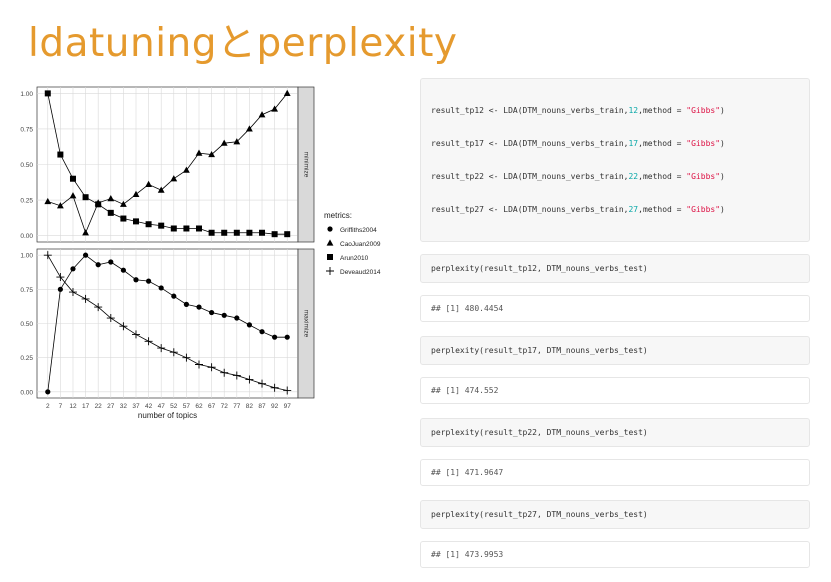  What do you see at coordinates (111, 406) in the screenshot?
I see `x-tick-label: 27` at bounding box center [111, 406].